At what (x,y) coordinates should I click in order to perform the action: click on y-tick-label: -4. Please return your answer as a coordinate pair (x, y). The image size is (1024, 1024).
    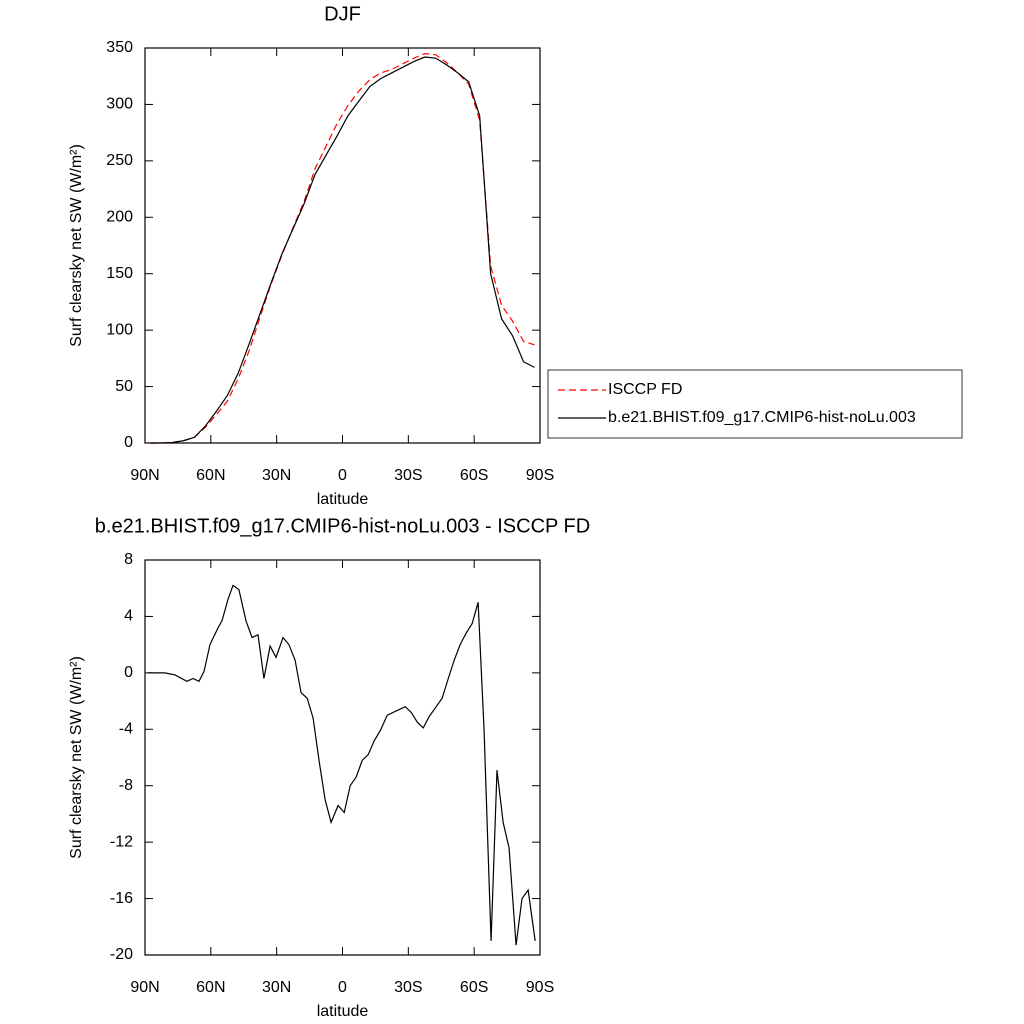
    Looking at the image, I should click on (126, 729).